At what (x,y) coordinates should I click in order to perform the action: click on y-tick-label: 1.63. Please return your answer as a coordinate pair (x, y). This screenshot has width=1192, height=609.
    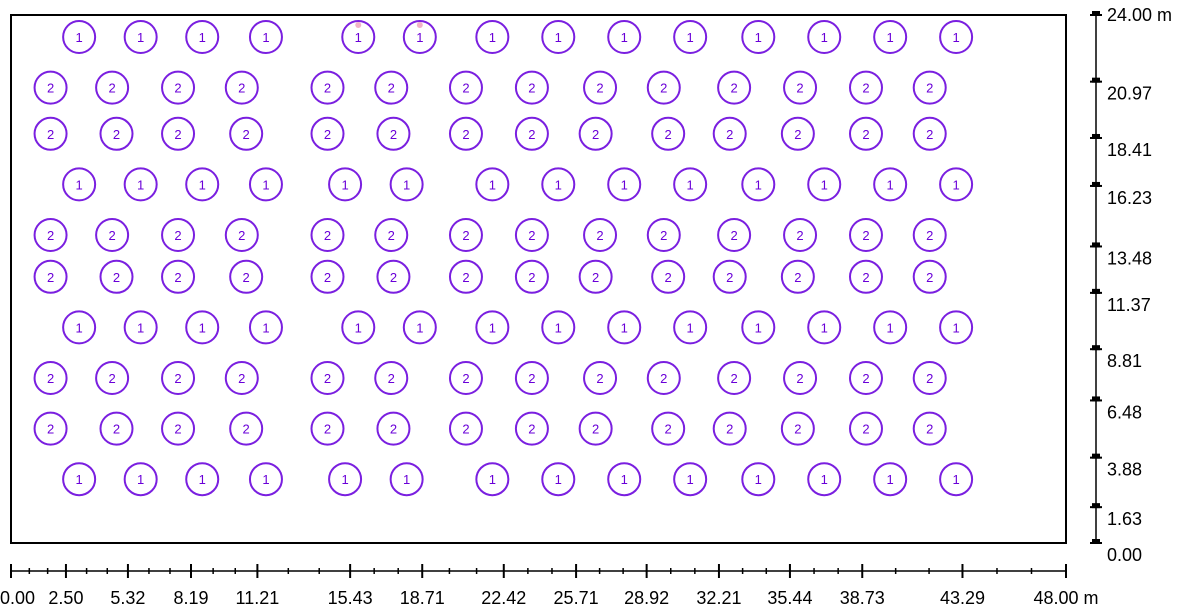
    Looking at the image, I should click on (1124, 519).